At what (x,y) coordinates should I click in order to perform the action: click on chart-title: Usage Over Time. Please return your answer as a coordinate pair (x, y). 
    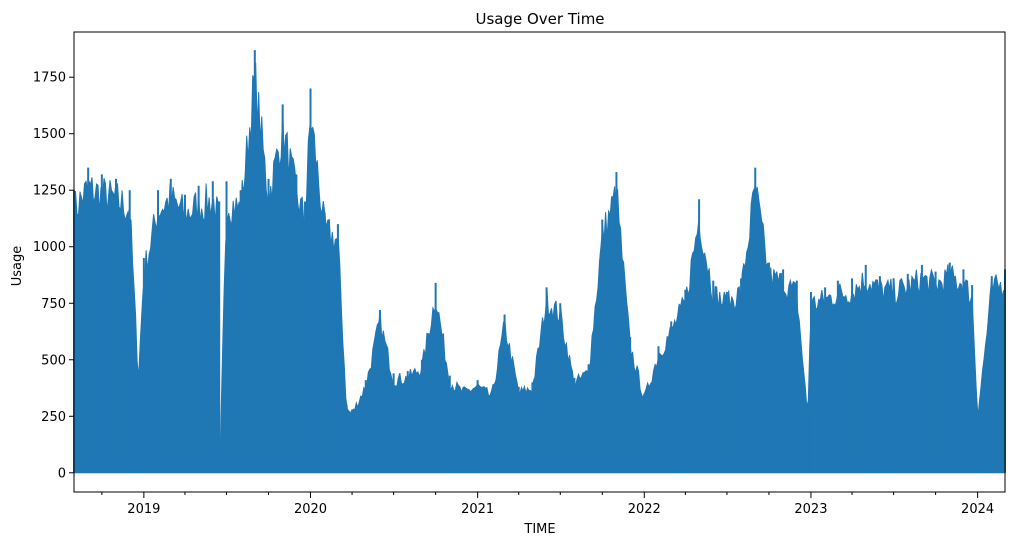
    Looking at the image, I should click on (539, 19).